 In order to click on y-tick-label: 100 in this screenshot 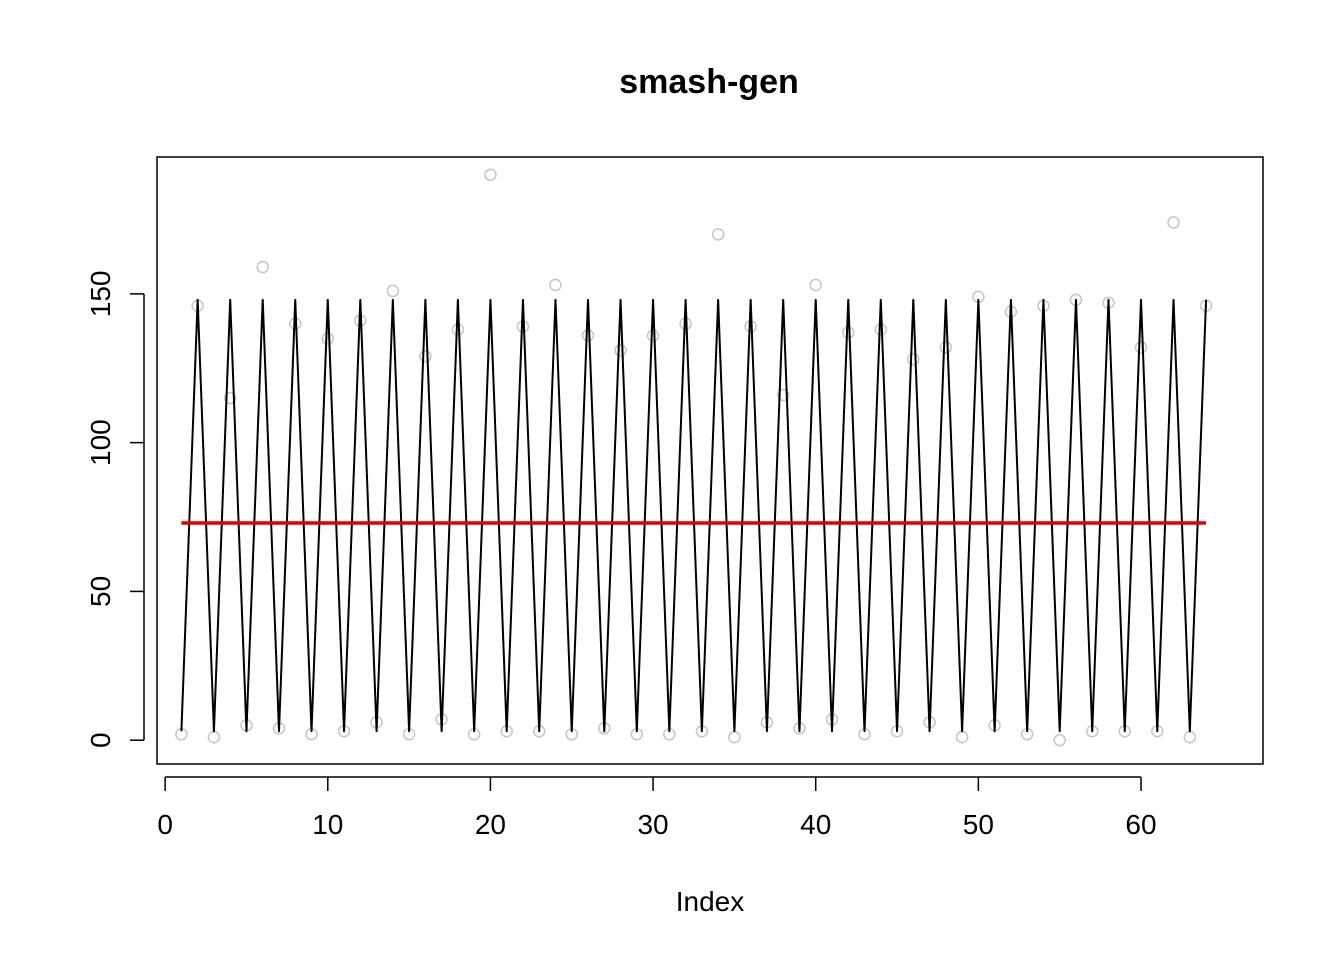, I will do `click(100, 442)`.